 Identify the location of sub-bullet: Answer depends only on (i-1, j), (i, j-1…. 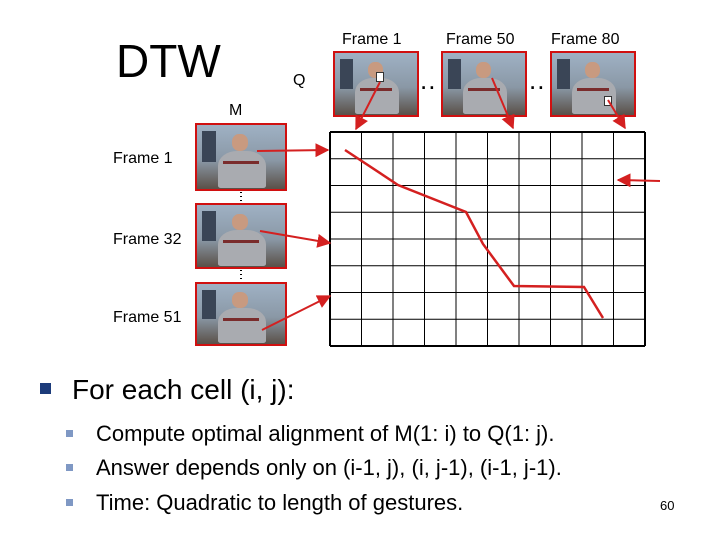
(314, 468).